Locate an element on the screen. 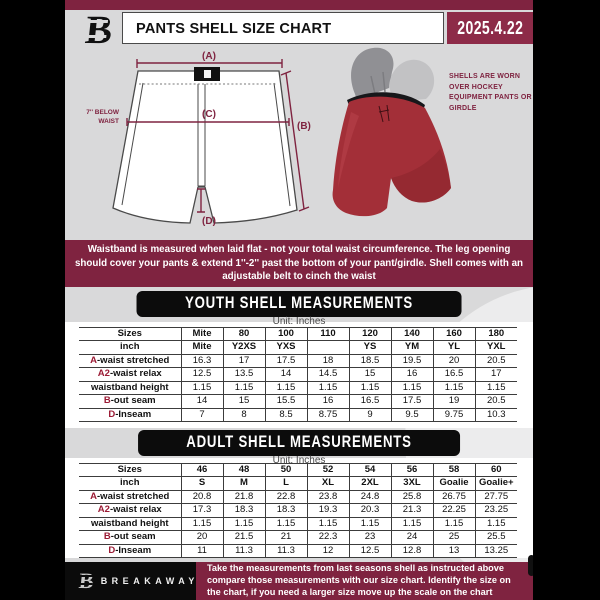  value-cell is located at coordinates (328, 347).